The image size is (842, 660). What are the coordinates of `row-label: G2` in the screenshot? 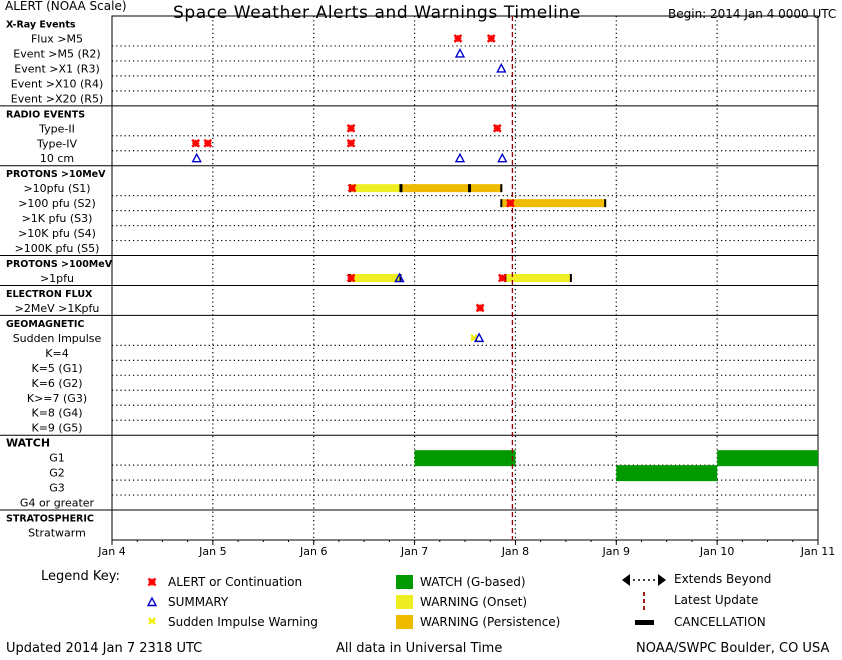 It's located at (57, 473).